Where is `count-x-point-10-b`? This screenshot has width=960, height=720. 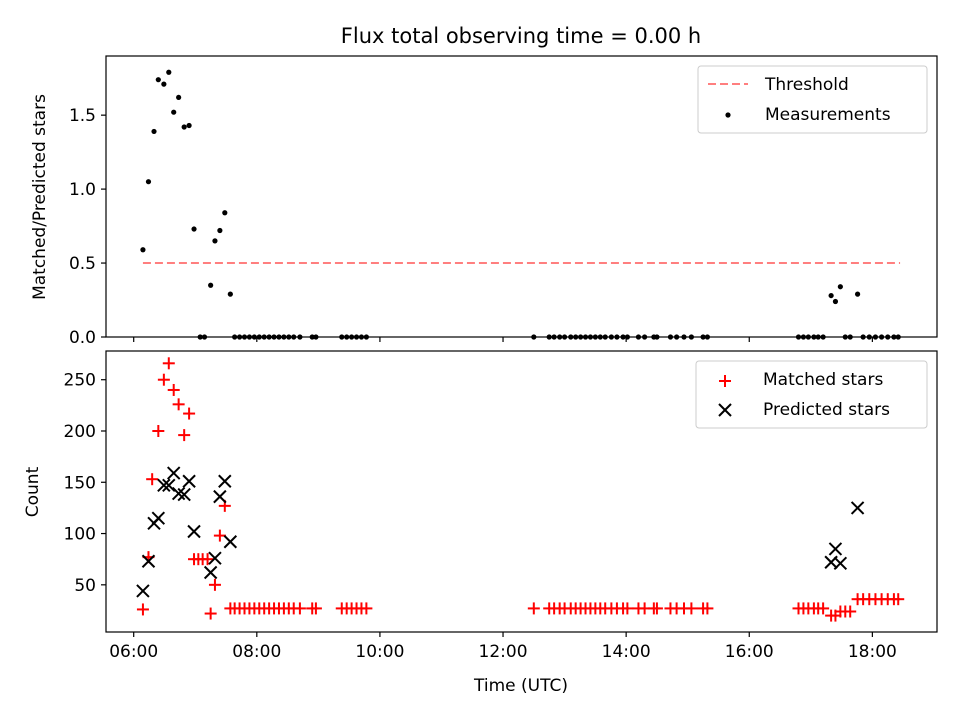 count-x-point-10-b is located at coordinates (194, 531).